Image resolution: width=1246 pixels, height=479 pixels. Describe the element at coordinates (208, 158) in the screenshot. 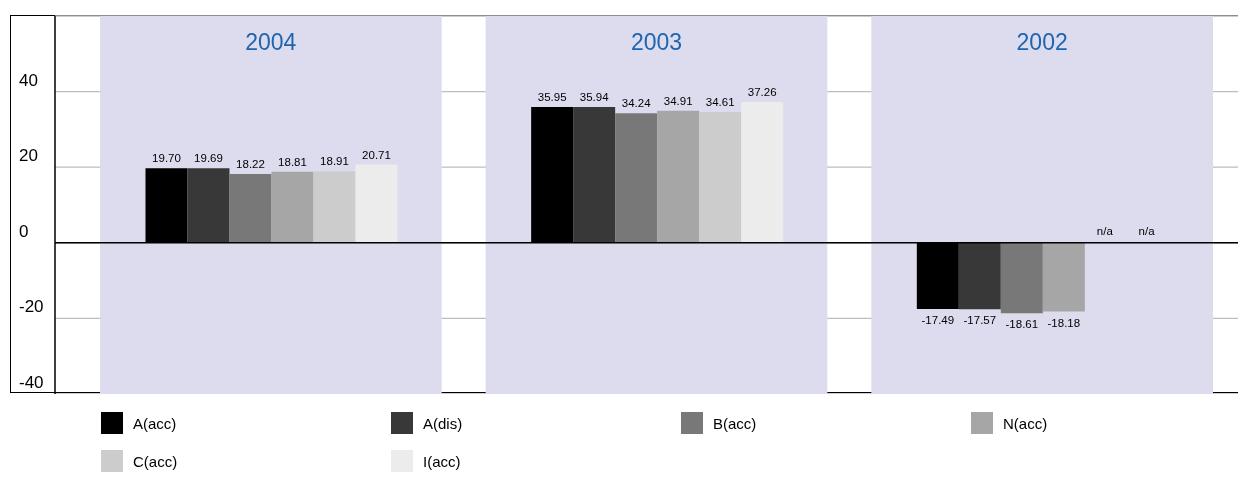

I see `data-label: 19.69` at that location.